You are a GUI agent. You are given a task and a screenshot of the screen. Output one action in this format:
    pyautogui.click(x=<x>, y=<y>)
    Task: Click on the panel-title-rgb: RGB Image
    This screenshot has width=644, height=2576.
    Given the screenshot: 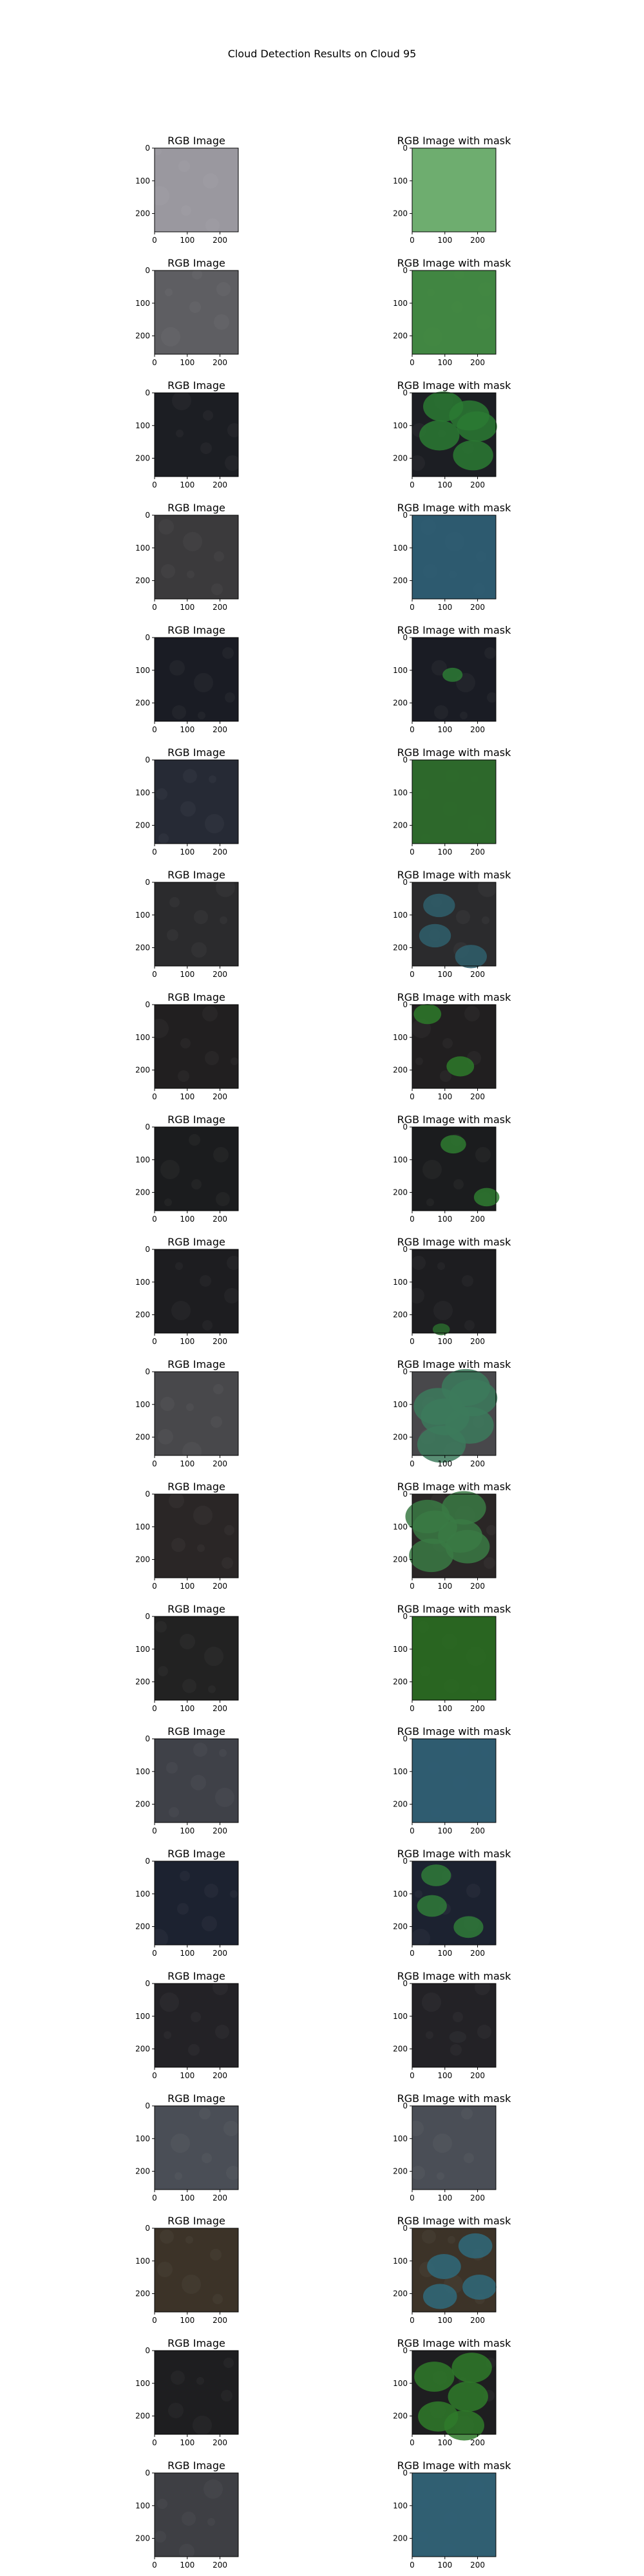 What is the action you would take?
    pyautogui.click(x=196, y=1609)
    